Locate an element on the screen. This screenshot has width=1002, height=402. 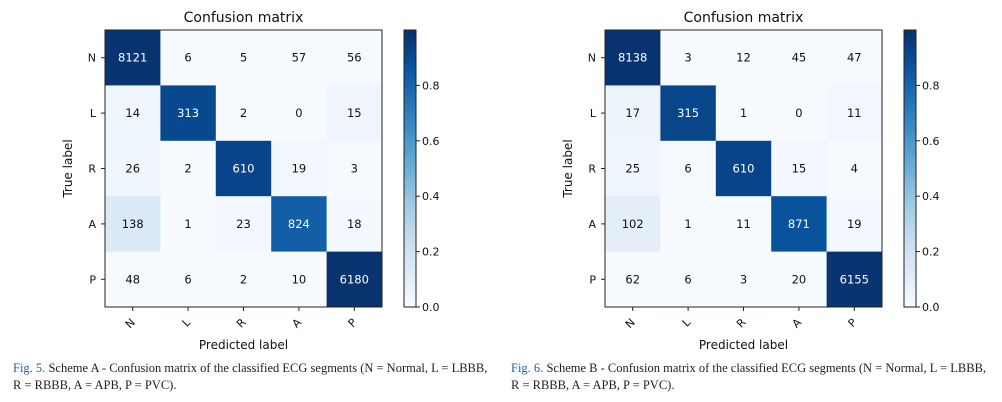
x-tick-label: L is located at coordinates (687, 322).